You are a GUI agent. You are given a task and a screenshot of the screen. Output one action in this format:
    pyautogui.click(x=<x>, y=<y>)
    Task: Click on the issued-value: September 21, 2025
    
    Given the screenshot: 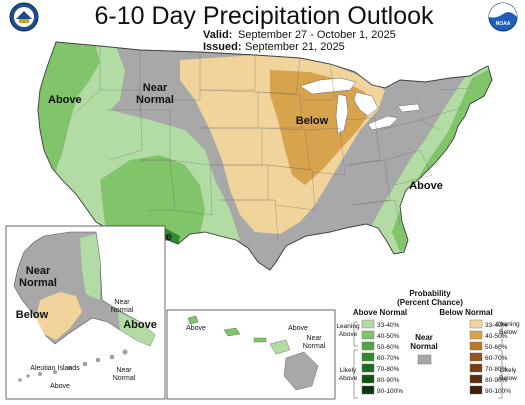 What is the action you would take?
    pyautogui.click(x=295, y=47)
    